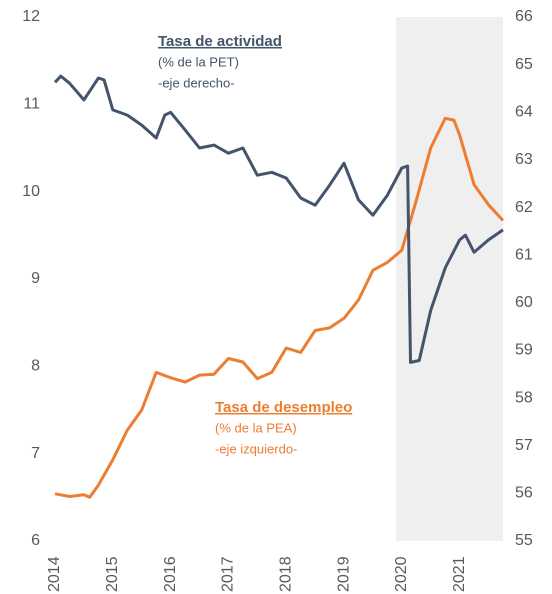  I want to click on y-tick-label: 12, so click(31, 16).